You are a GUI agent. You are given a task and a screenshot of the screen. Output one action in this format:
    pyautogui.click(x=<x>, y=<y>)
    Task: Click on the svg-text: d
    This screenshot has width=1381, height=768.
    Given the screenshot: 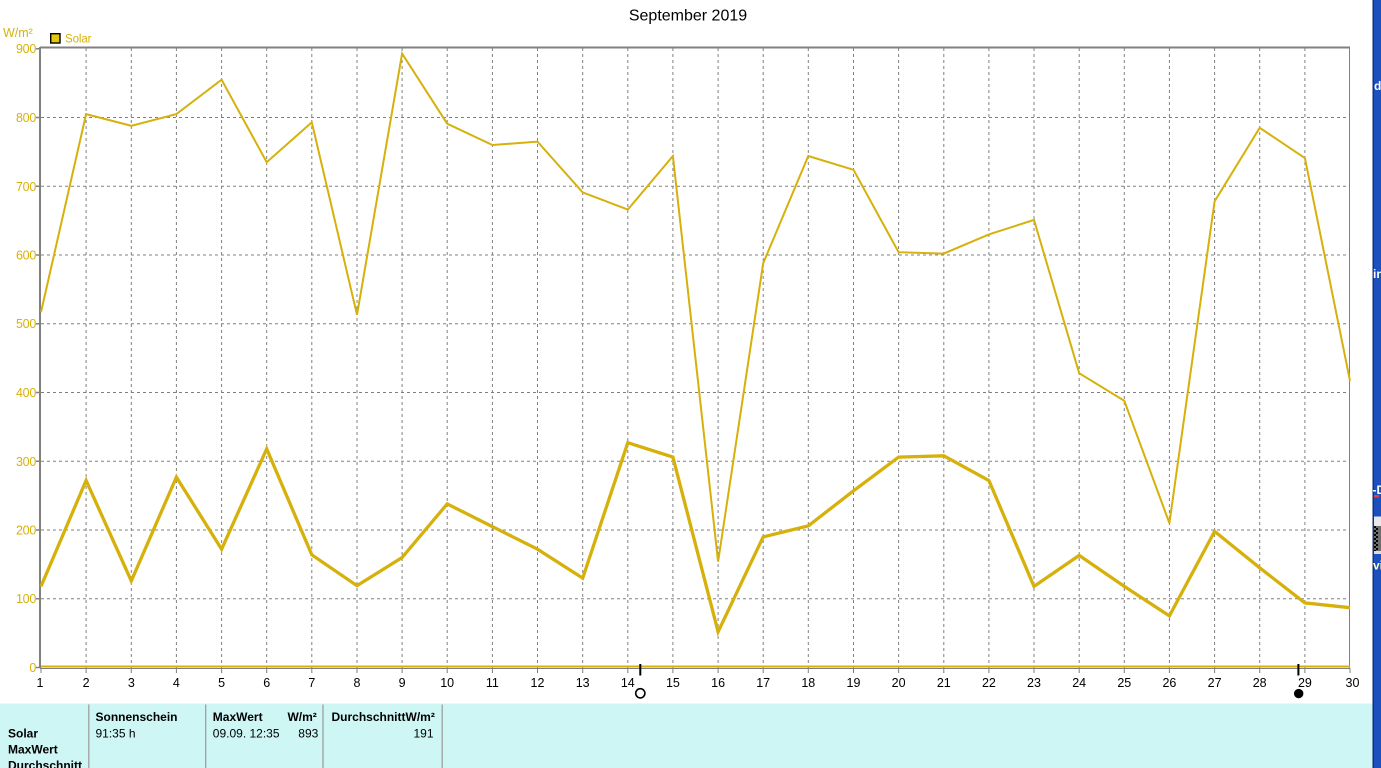 What is the action you would take?
    pyautogui.click(x=1377, y=86)
    